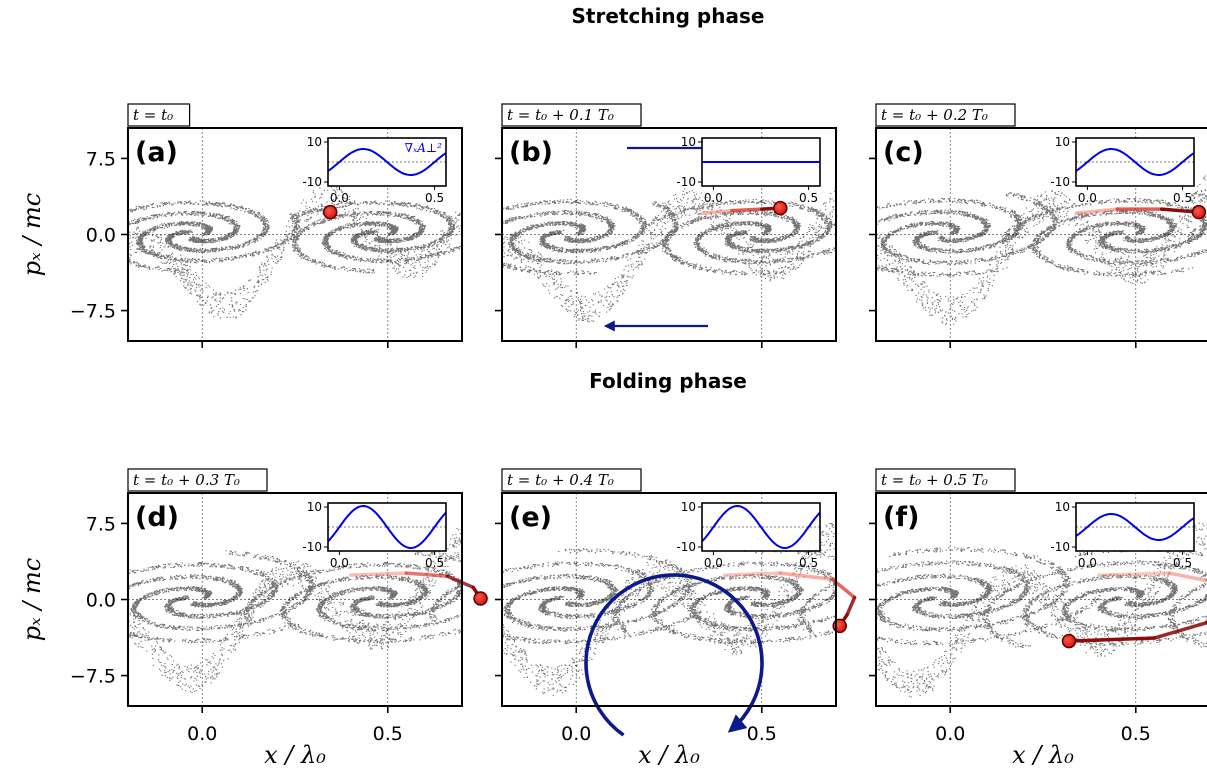 The image size is (1207, 768). Describe the element at coordinates (531, 152) in the screenshot. I see `panel-letter: (b)` at that location.